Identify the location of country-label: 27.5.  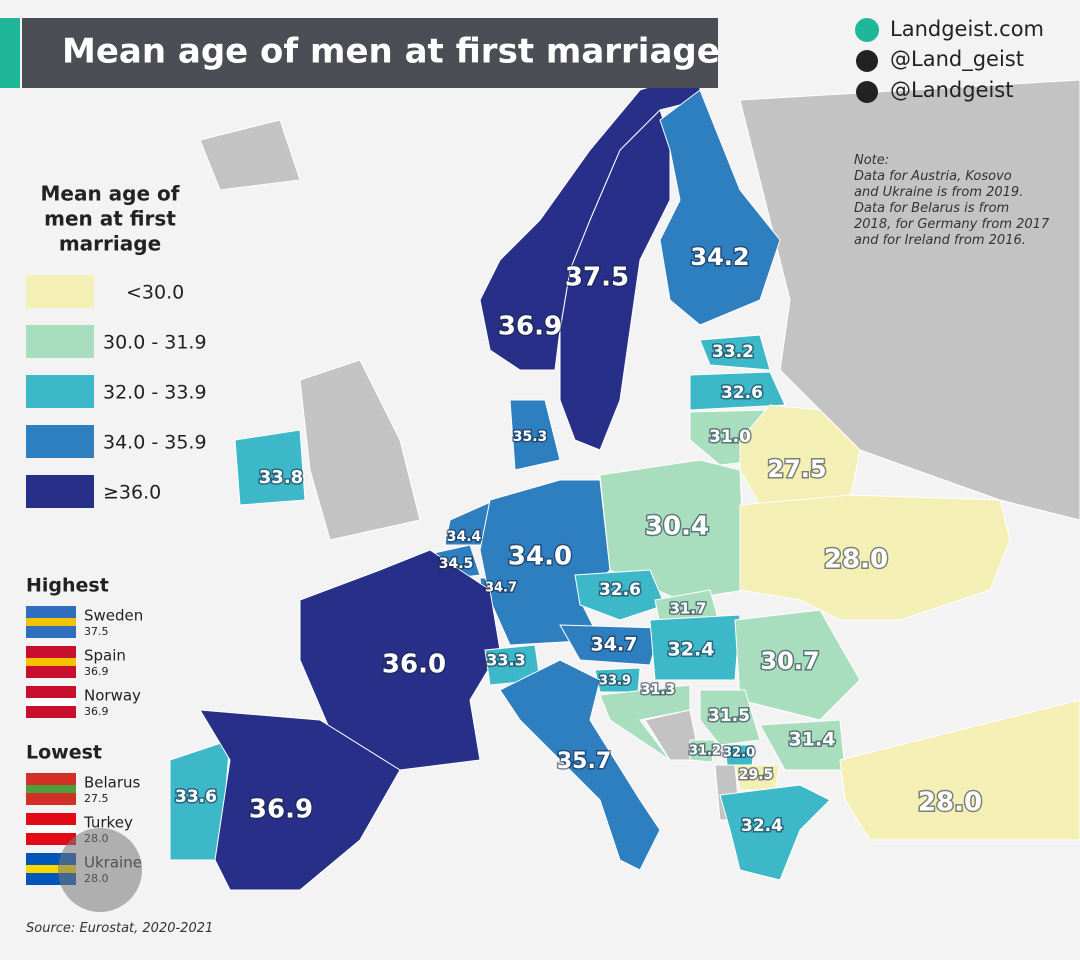
(796, 469).